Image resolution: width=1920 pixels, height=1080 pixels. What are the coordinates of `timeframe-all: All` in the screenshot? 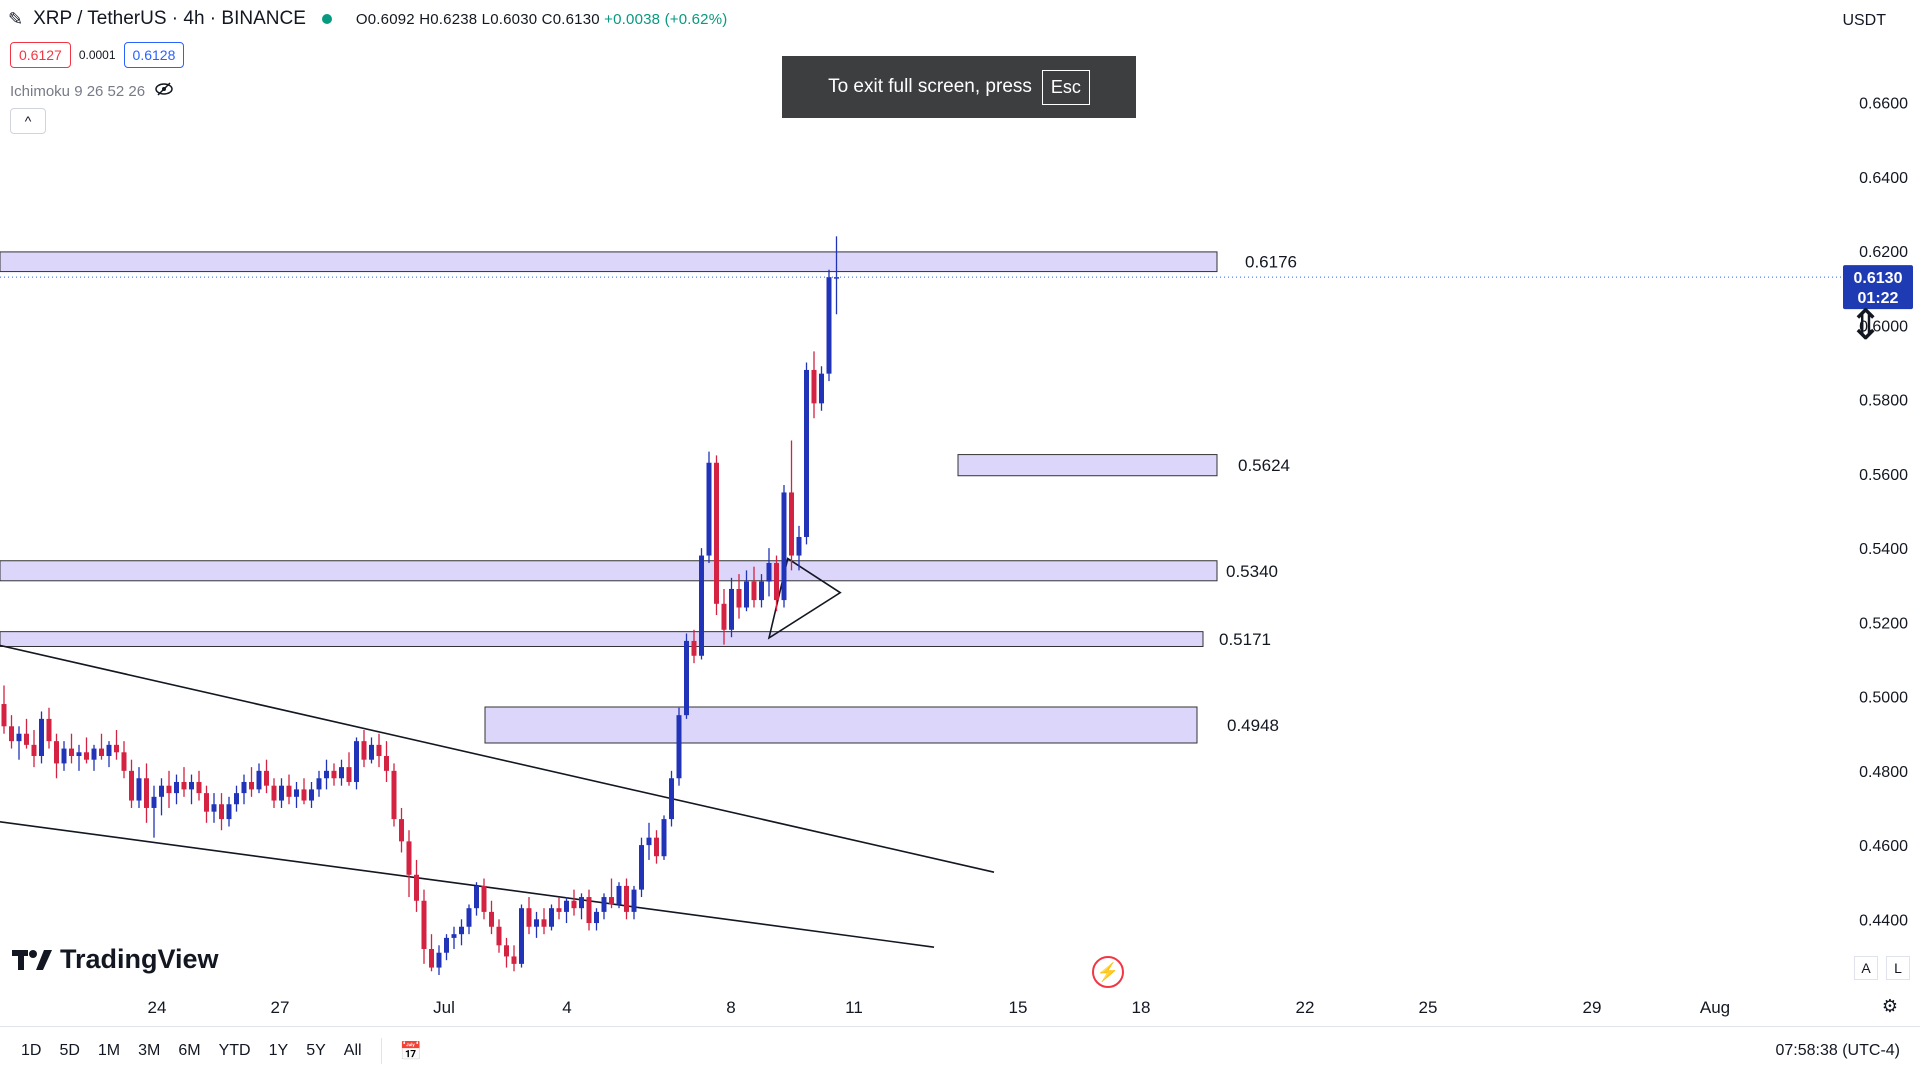 It's located at (352, 1050).